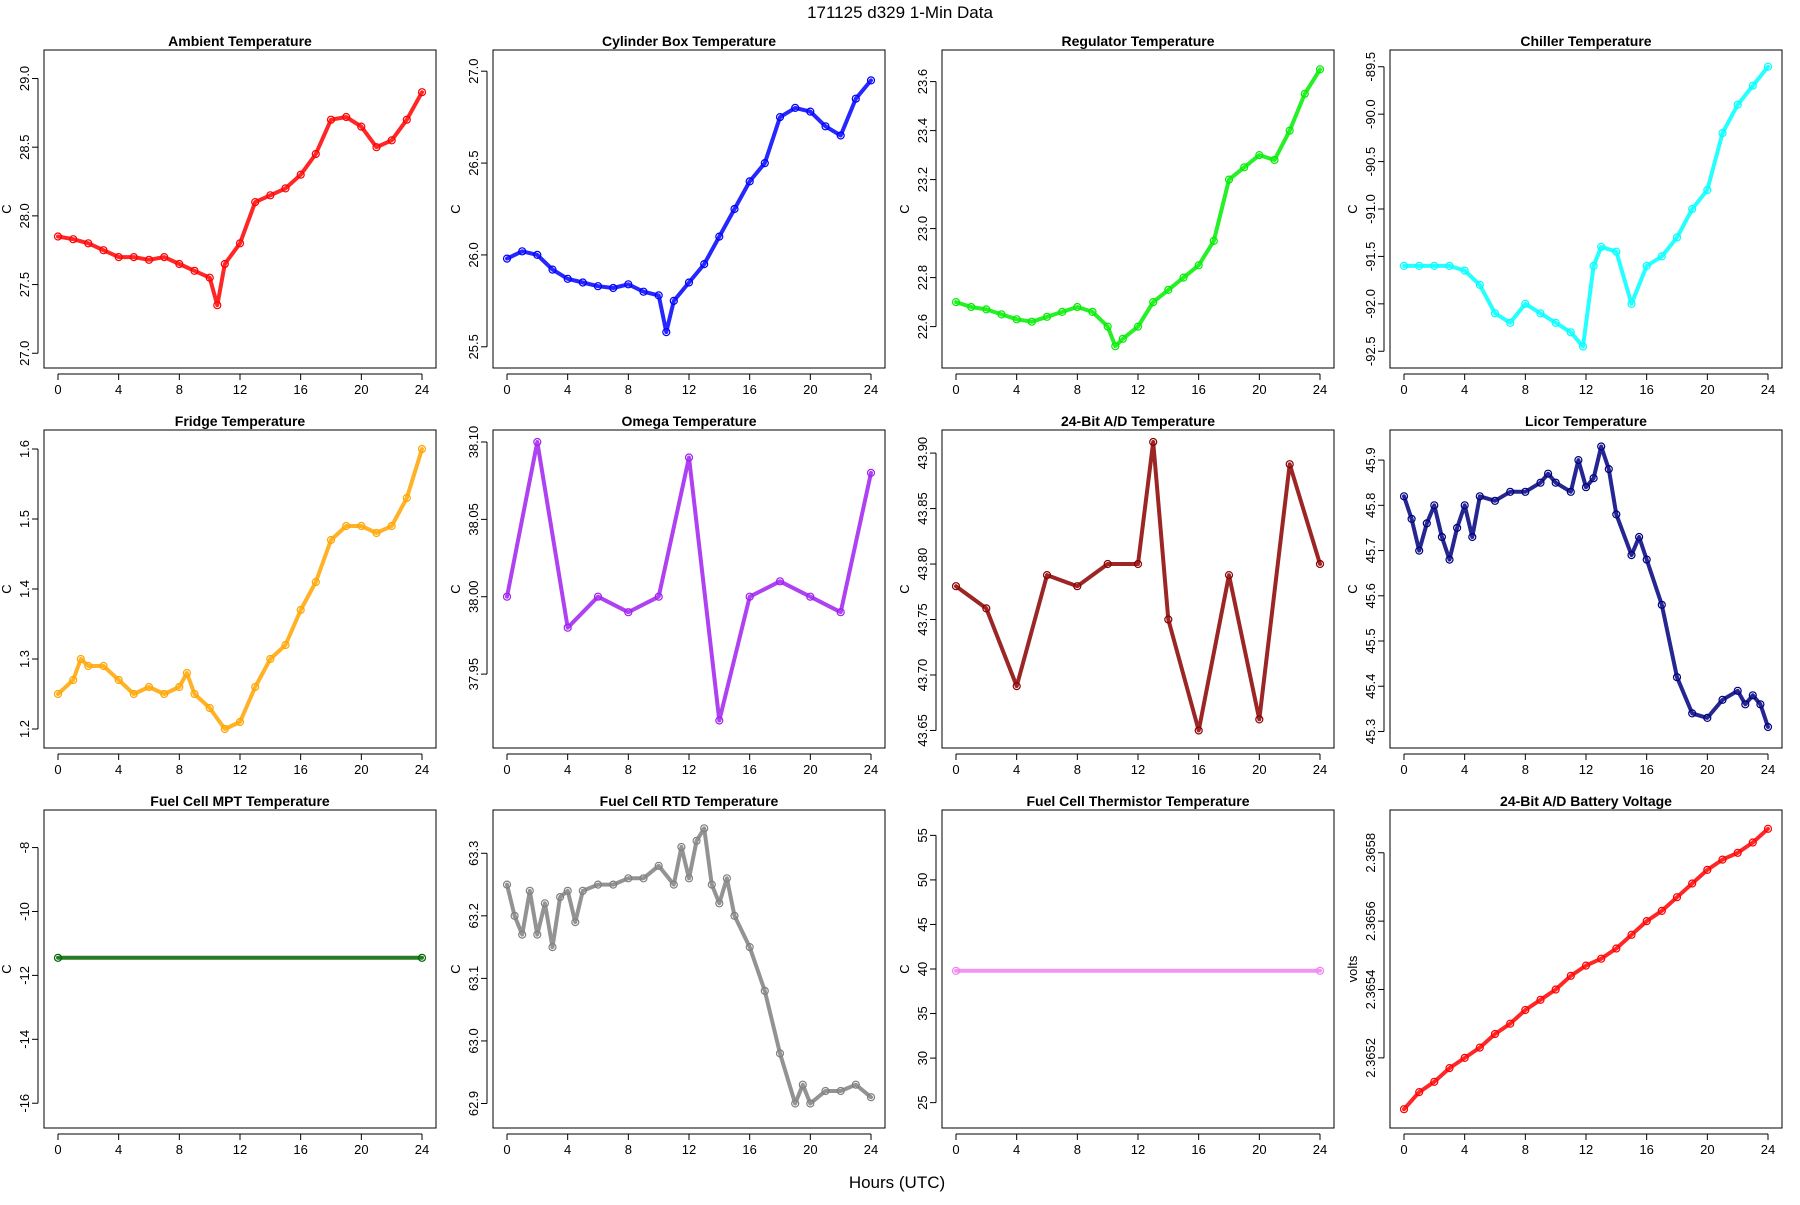 This screenshot has width=1800, height=1205. What do you see at coordinates (1259, 389) in the screenshot?
I see `x-tick-label: 20` at bounding box center [1259, 389].